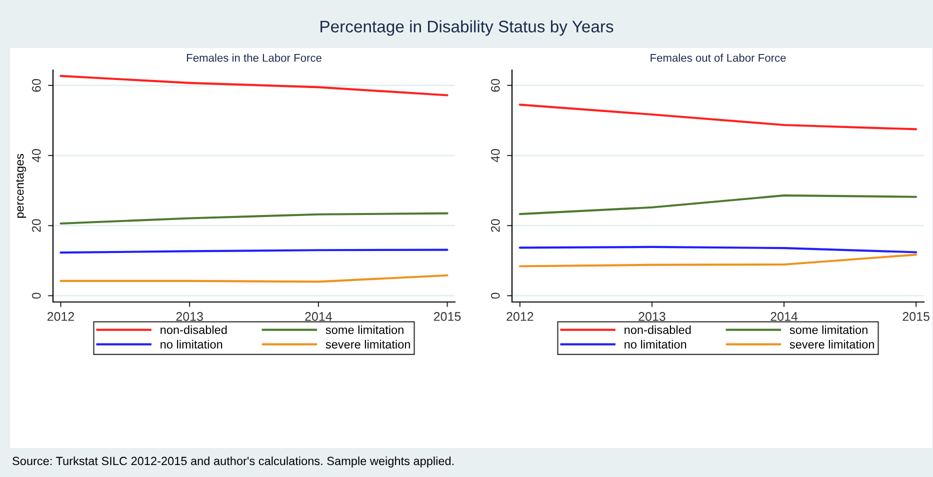  I want to click on chart-subtitle: Females in the Labor Force, so click(254, 58).